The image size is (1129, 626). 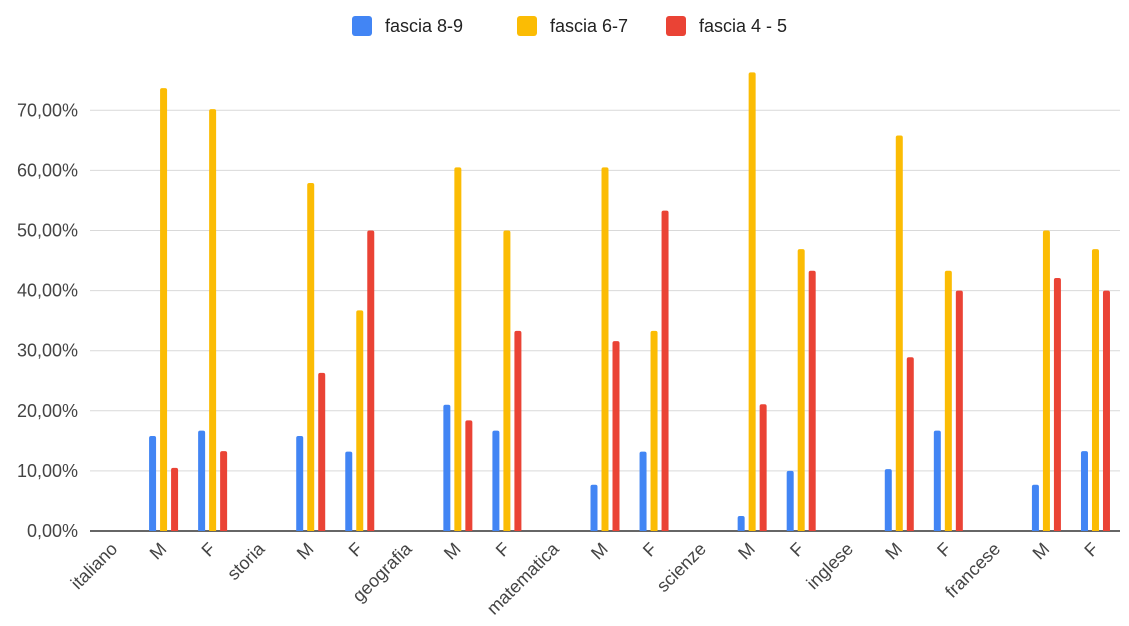 I want to click on y-tick-label: 10,00%, so click(x=47, y=471).